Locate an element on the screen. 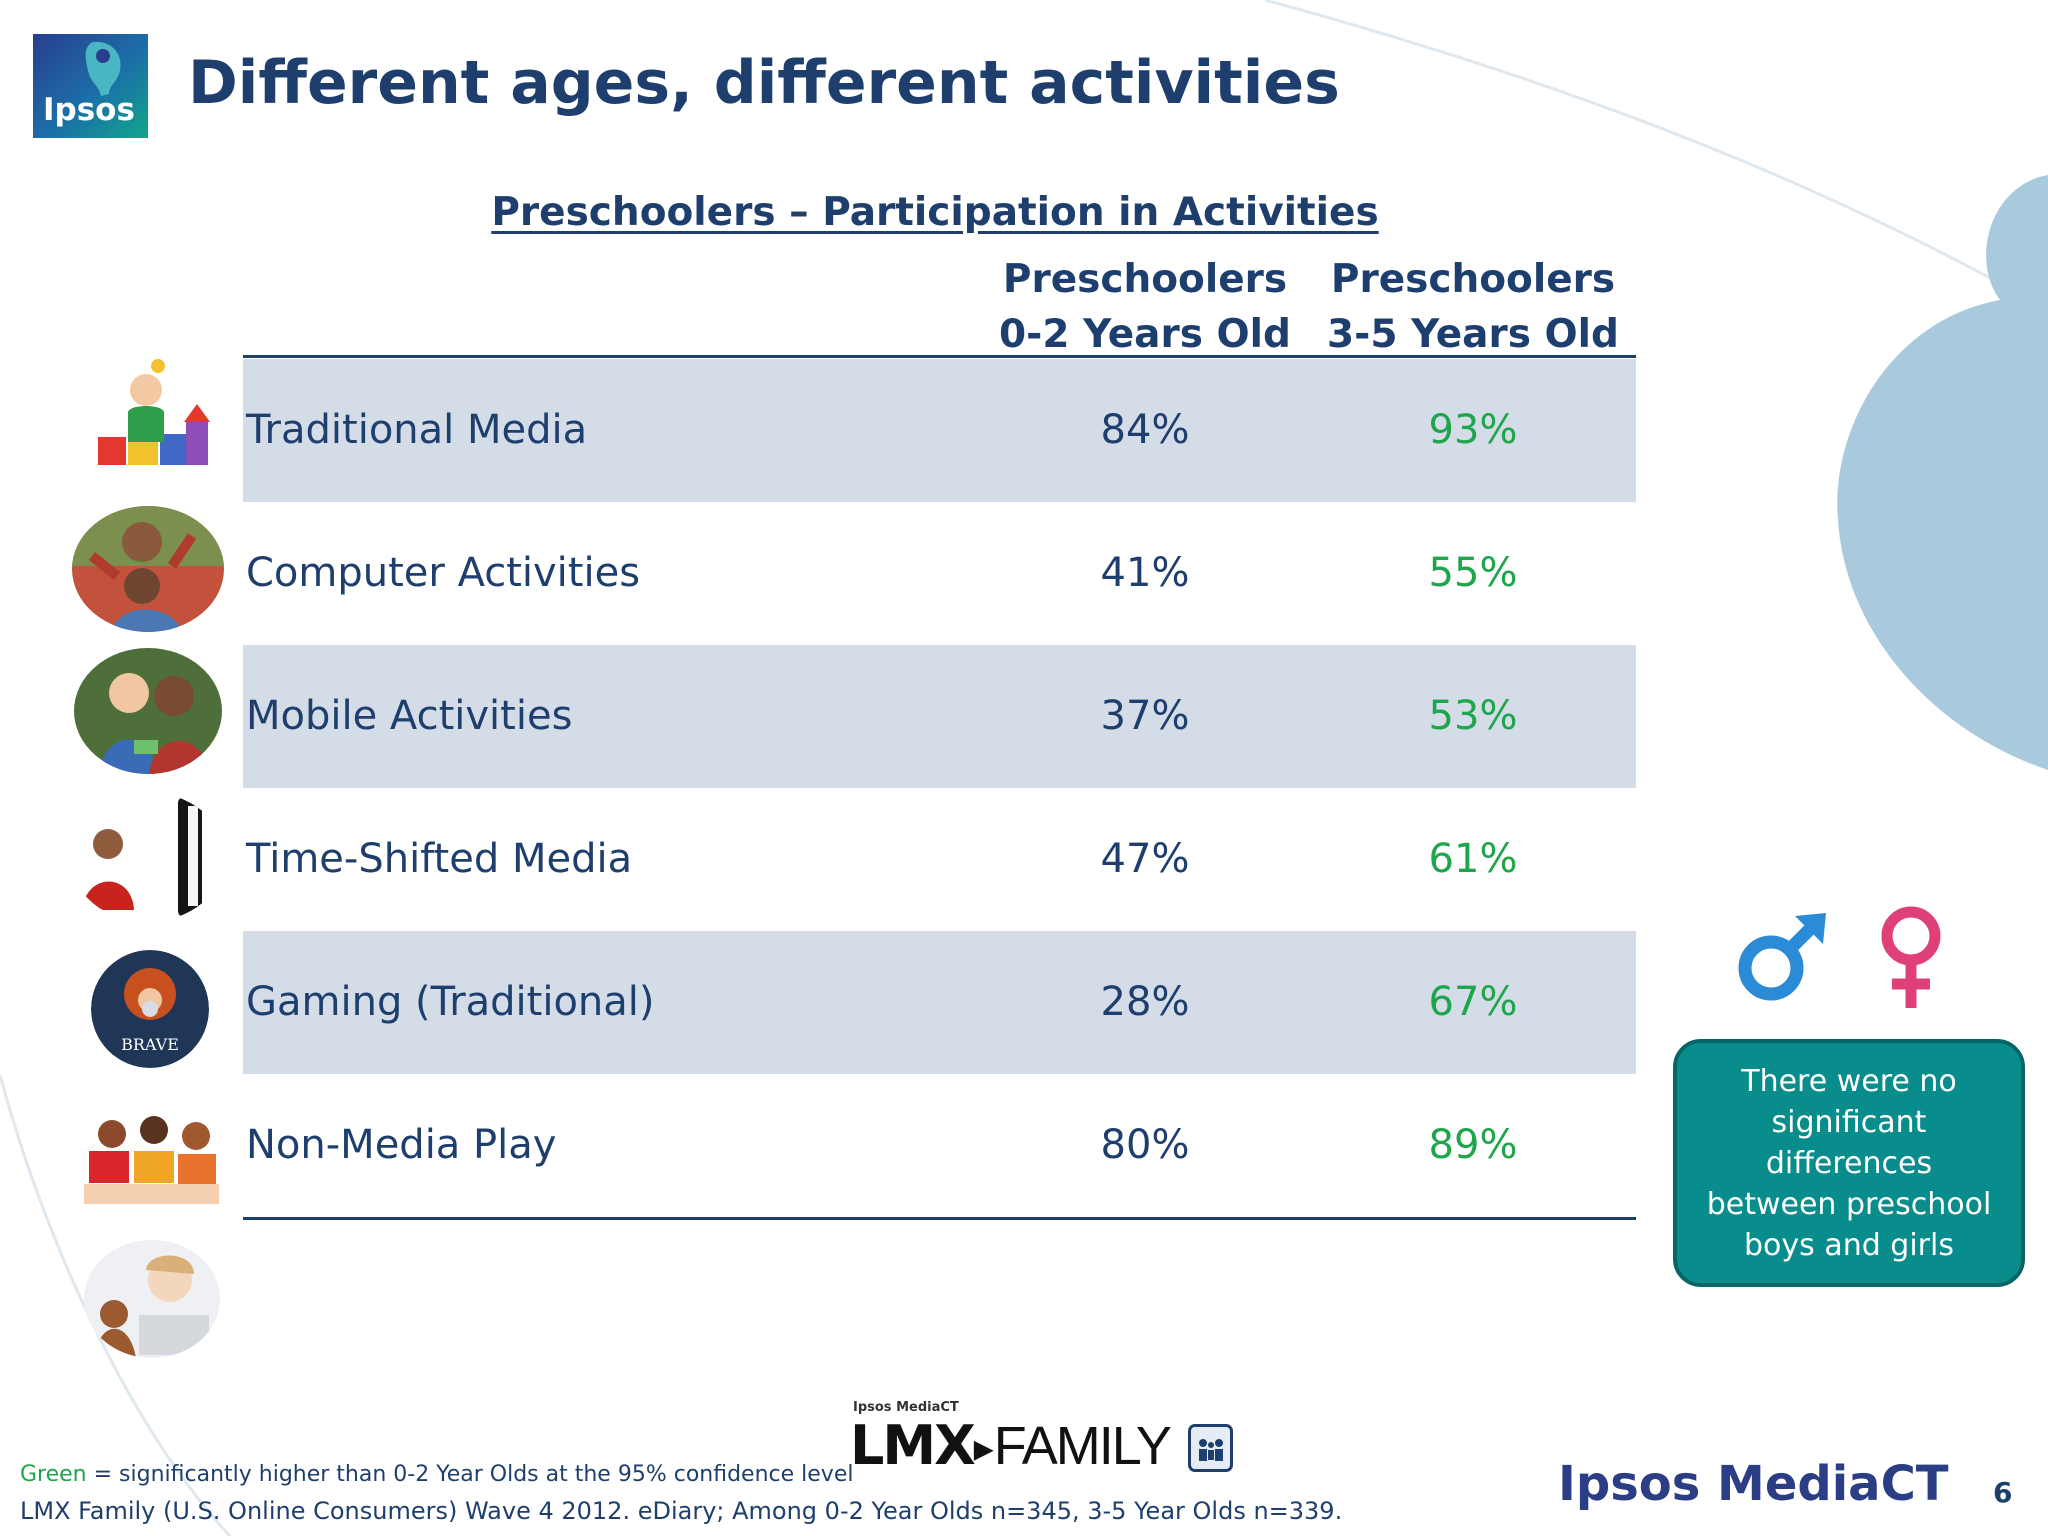  row-label: Traditional Media is located at coordinates (417, 430).